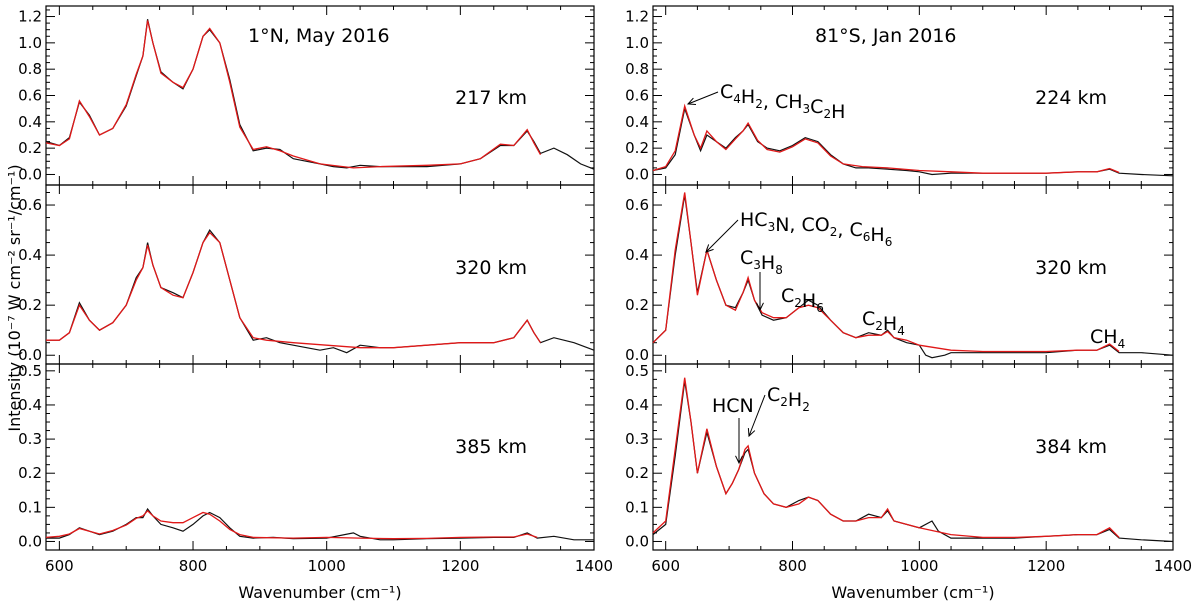 Image resolution: width=1200 pixels, height=608 pixels. Describe the element at coordinates (912, 592) in the screenshot. I see `x-axis-label-right: Wavenumber (cm⁻¹)` at that location.